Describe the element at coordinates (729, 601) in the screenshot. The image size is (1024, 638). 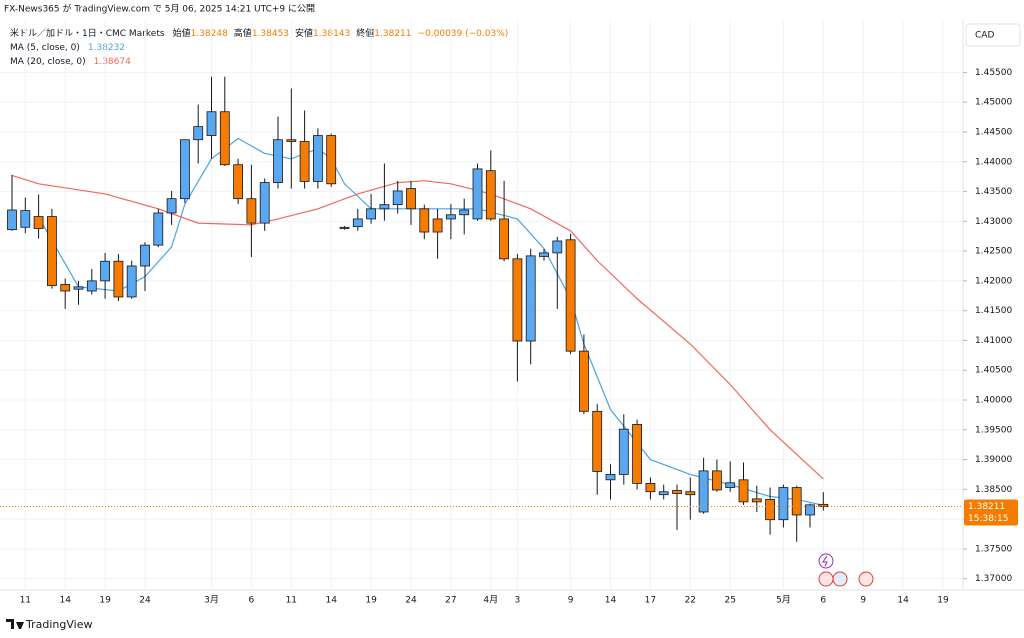
I see `x-tick-label: 25` at that location.